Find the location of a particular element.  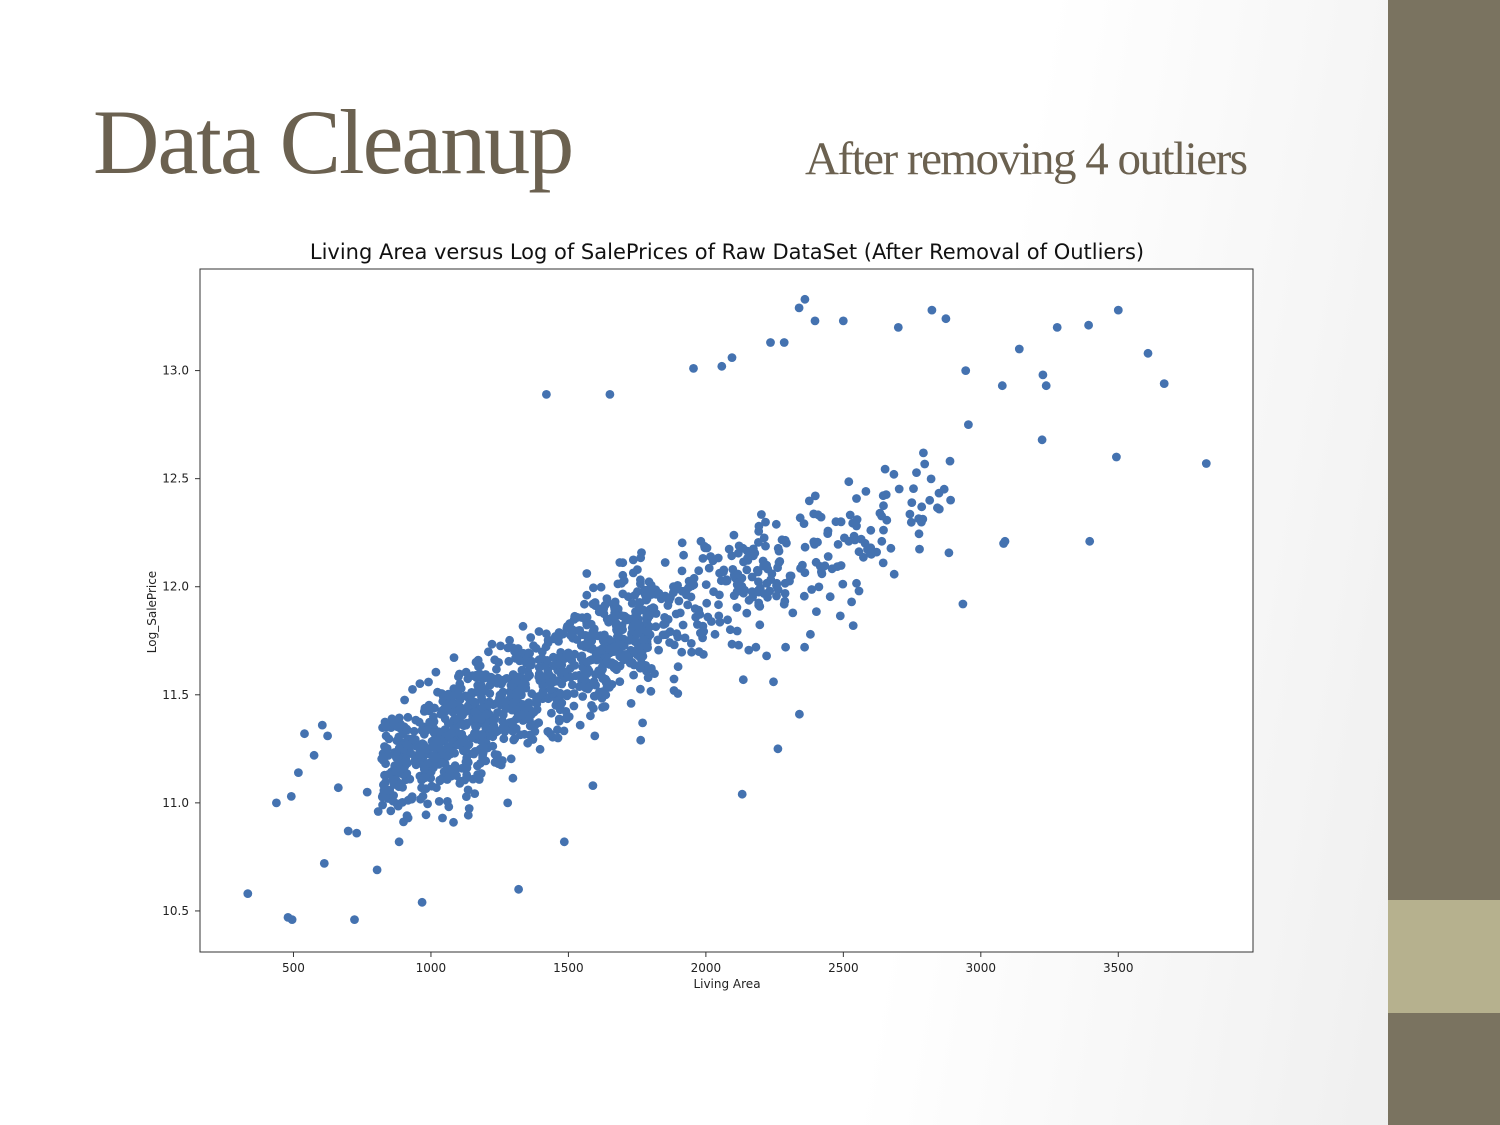

y-tick-label: 10.5 is located at coordinates (175, 911).